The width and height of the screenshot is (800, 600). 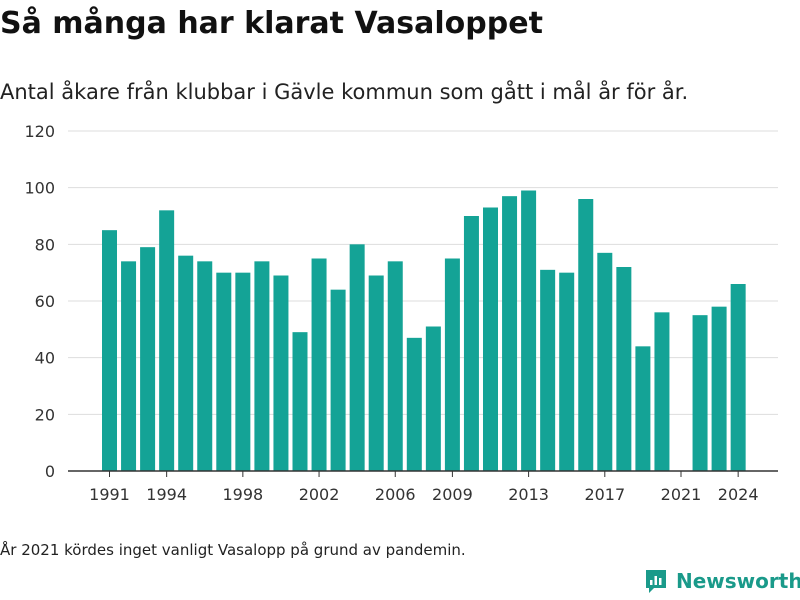 I want to click on x-tick-label: 2013, so click(x=528, y=494).